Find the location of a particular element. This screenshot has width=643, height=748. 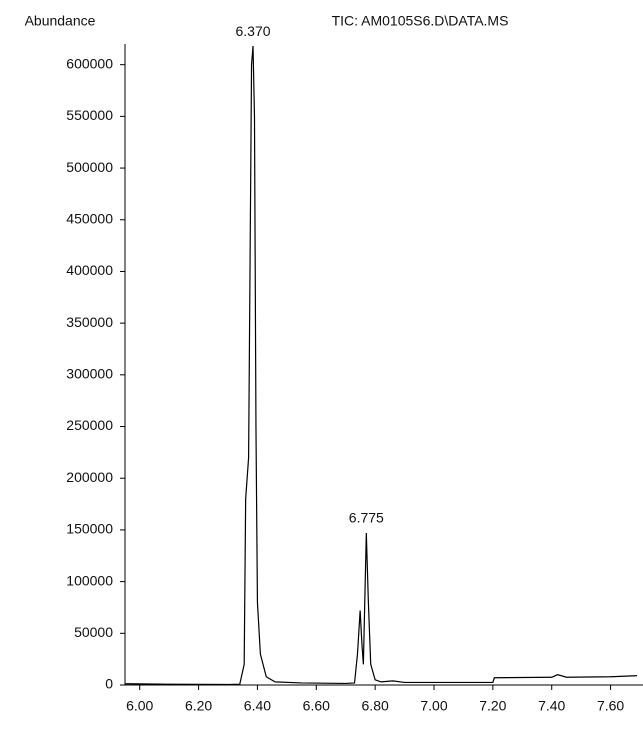

y-tick-label: 250000 is located at coordinates (89, 425).